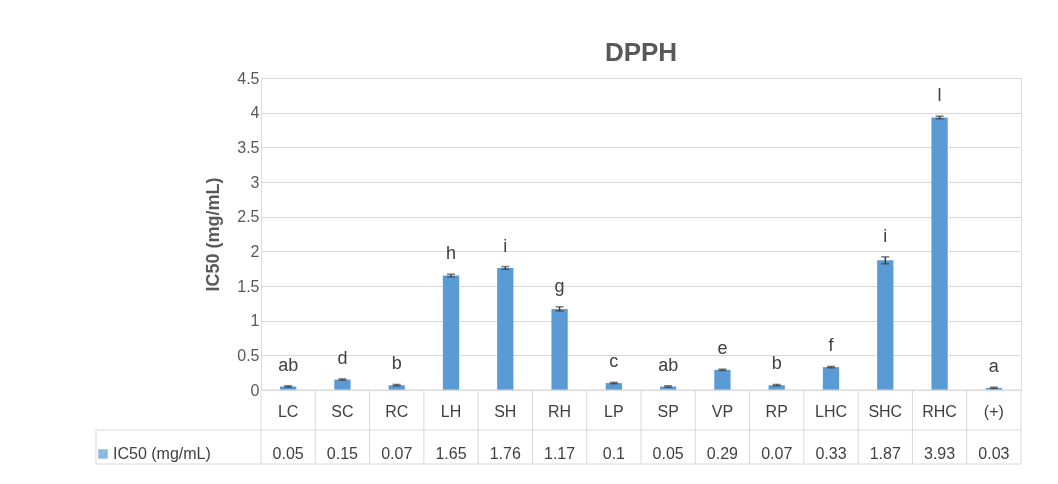 This screenshot has width=1058, height=484. What do you see at coordinates (668, 411) in the screenshot?
I see `x-tick-label: SP` at bounding box center [668, 411].